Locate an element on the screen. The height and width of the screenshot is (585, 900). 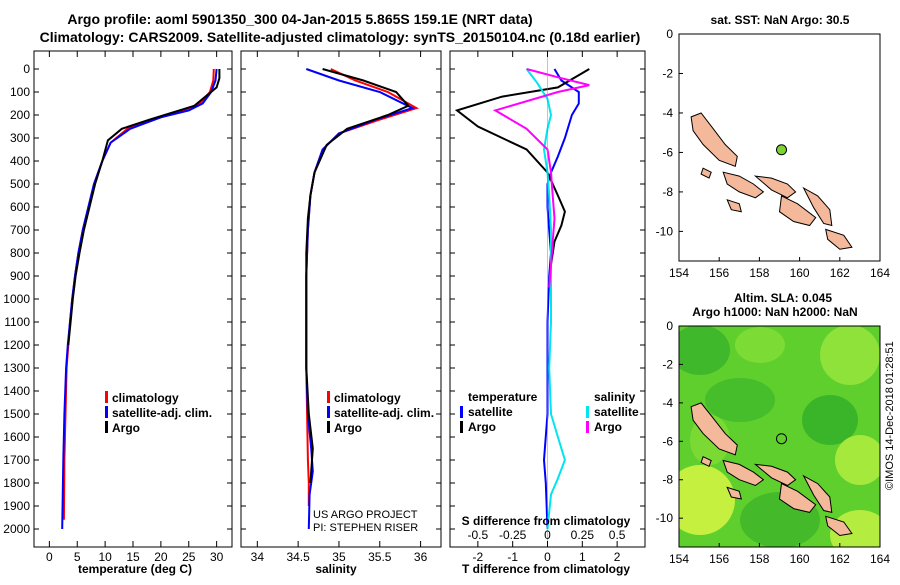
sst_map-lon-tick-label: 156 is located at coordinates (719, 273).